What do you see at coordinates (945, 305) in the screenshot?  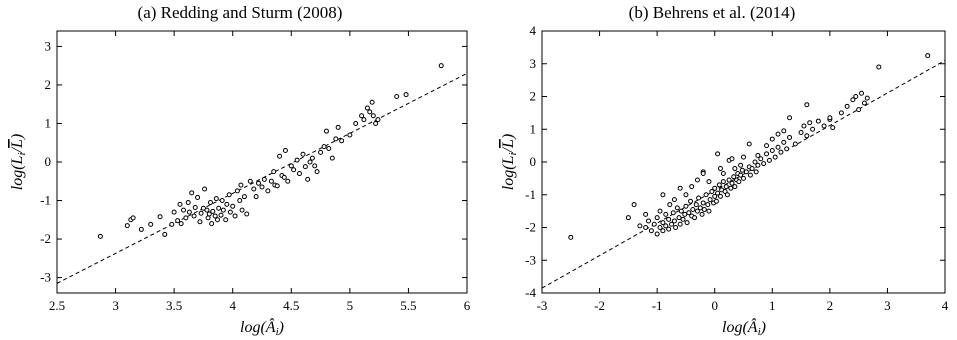 I see `x-tick-label: 4` at bounding box center [945, 305].